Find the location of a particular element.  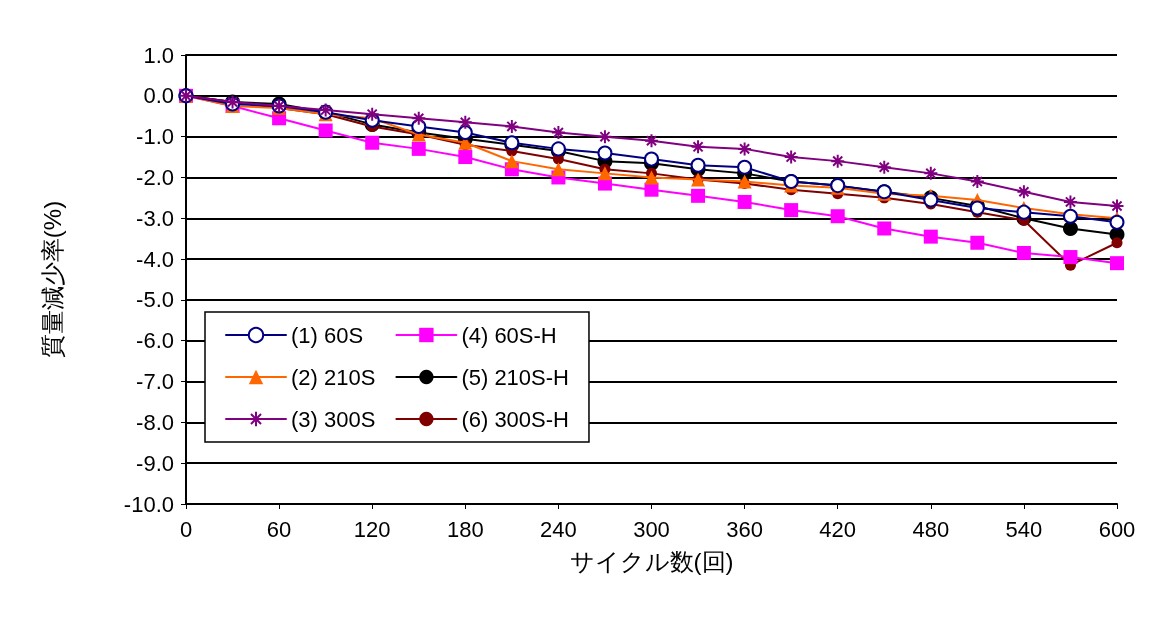

y-tick-label: -7.0 is located at coordinates (155, 382).